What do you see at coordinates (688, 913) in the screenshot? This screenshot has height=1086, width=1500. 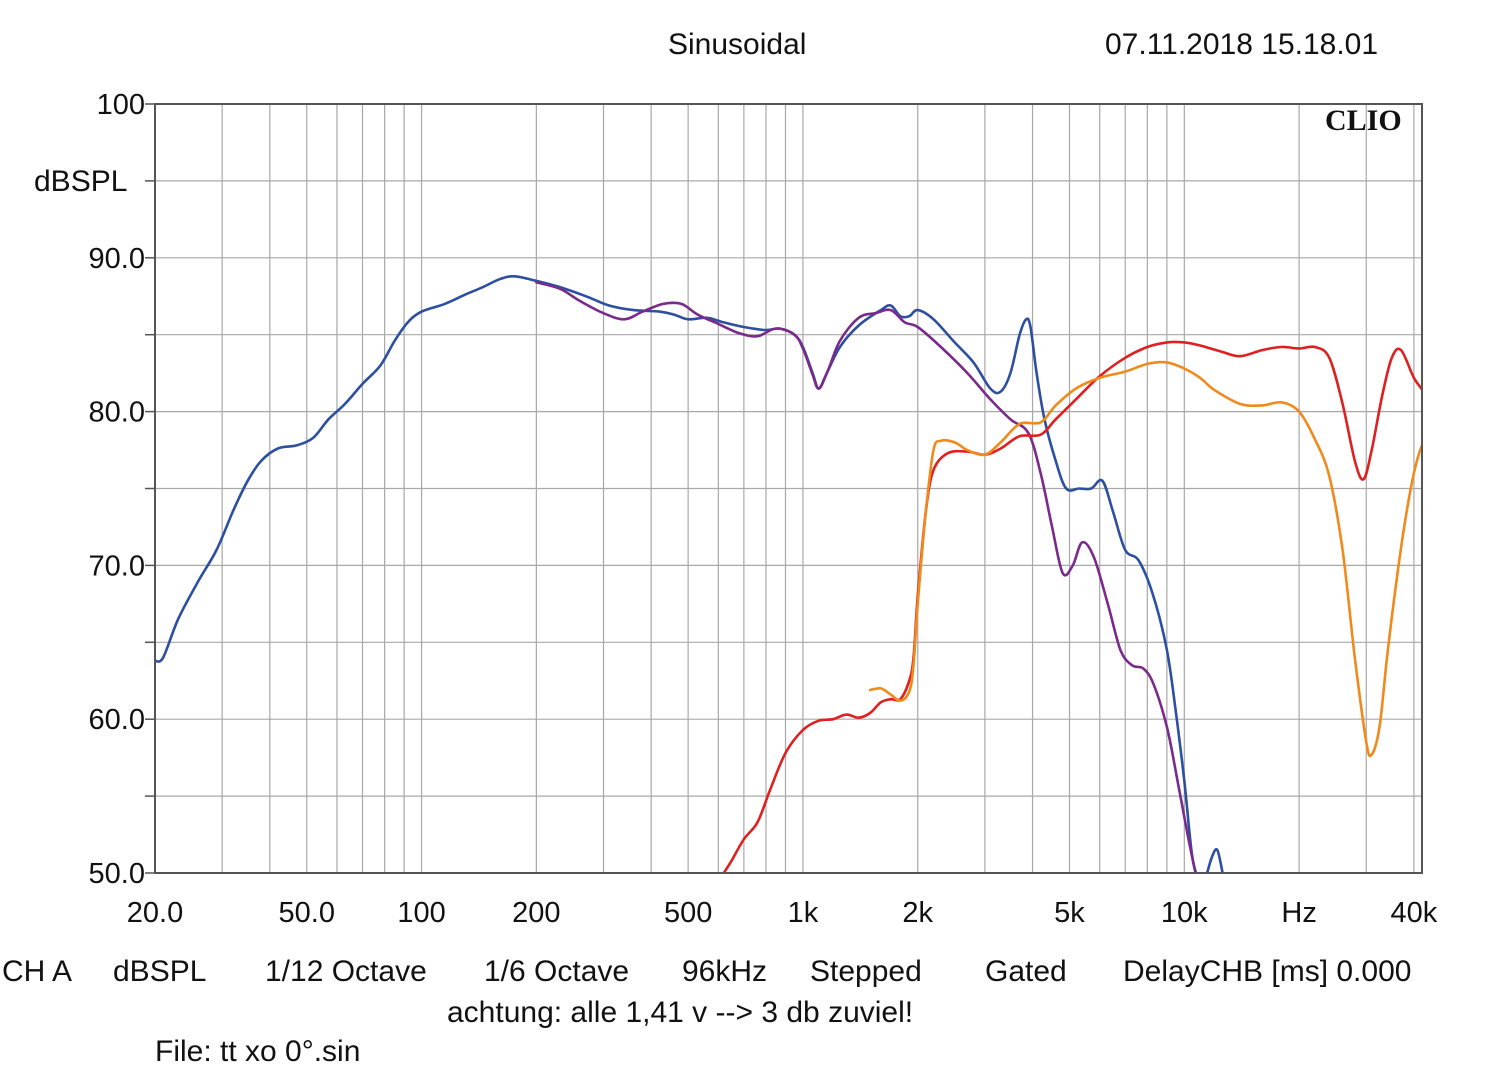 I see `x-tick-label: 500` at bounding box center [688, 913].